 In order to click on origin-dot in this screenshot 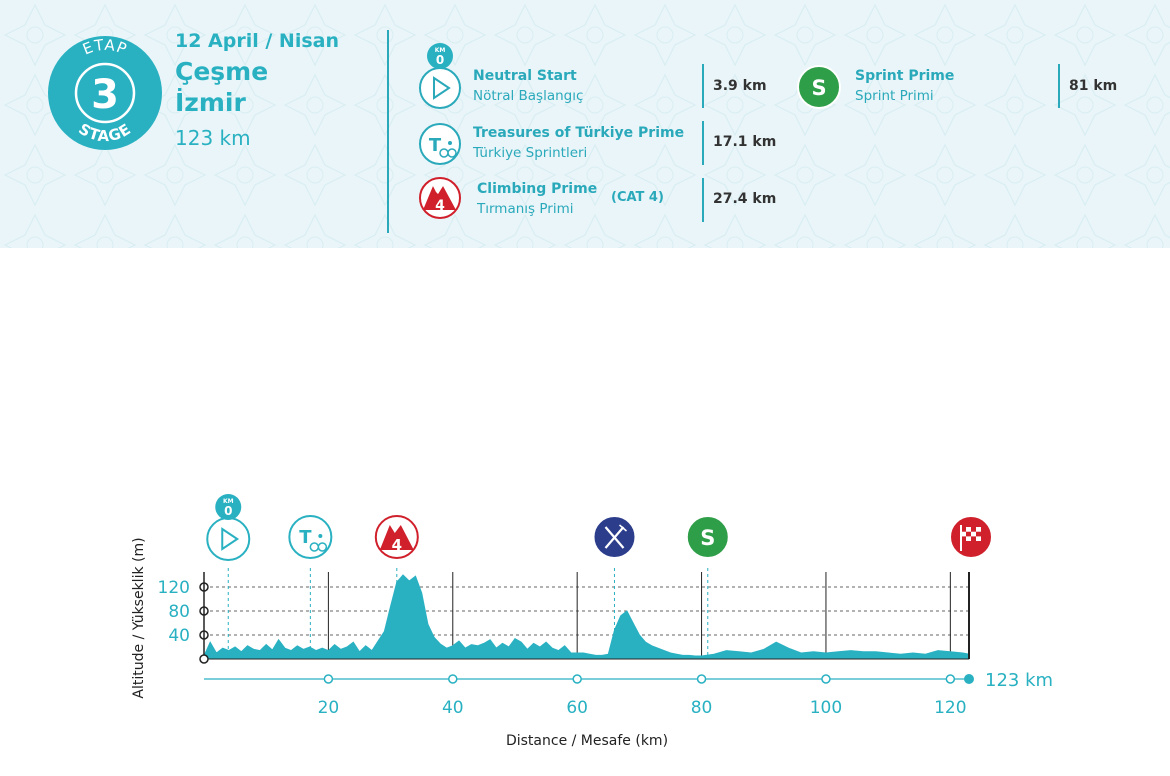, I will do `click(204, 659)`.